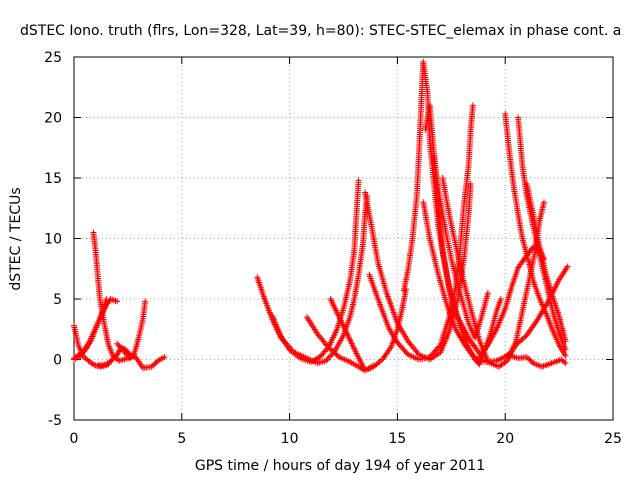 The width and height of the screenshot is (640, 480). I want to click on y-tick-label: 10, so click(53, 240).